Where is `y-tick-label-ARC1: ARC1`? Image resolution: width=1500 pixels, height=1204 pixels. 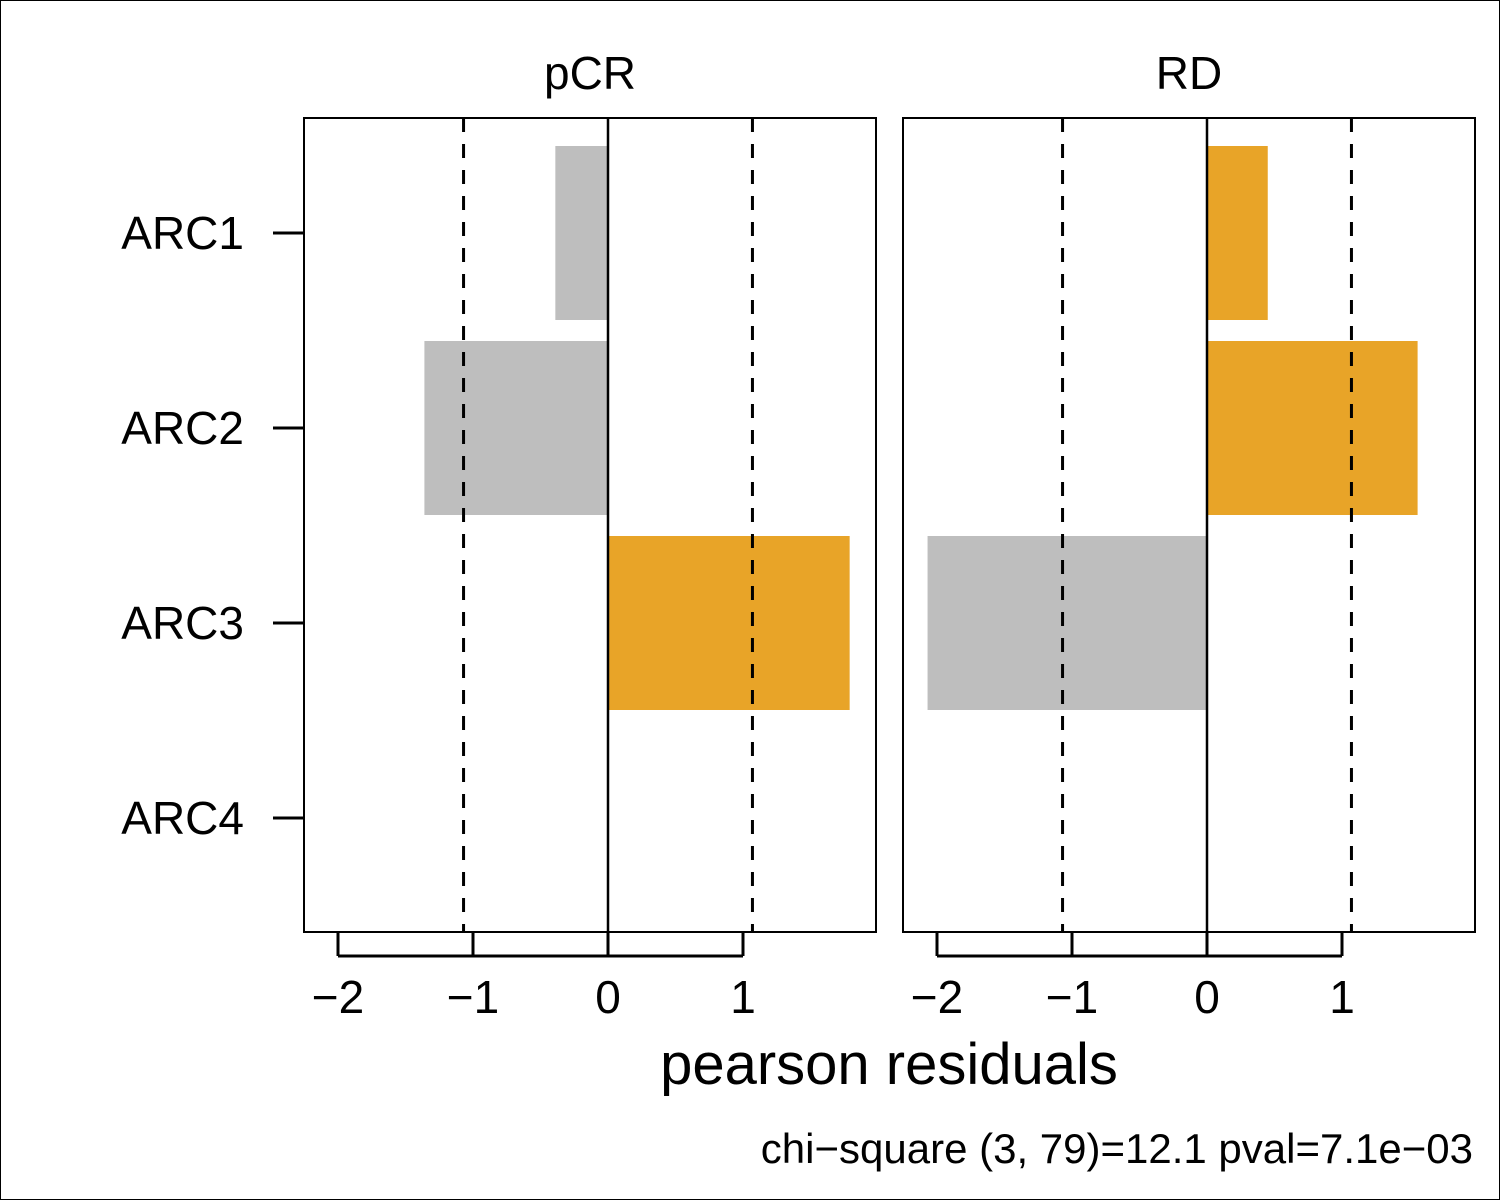 y-tick-label-ARC1: ARC1 is located at coordinates (182, 233).